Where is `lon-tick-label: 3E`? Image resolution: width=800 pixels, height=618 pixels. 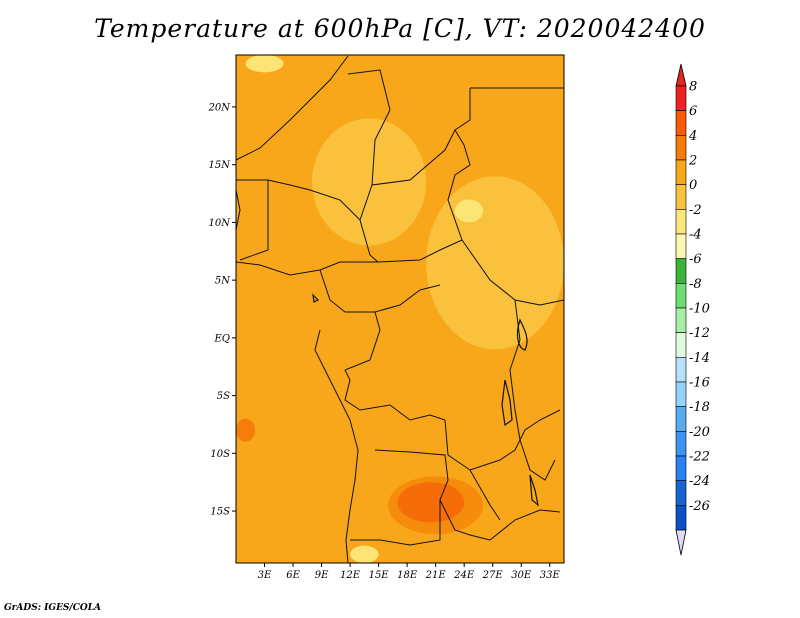 lon-tick-label: 3E is located at coordinates (265, 575).